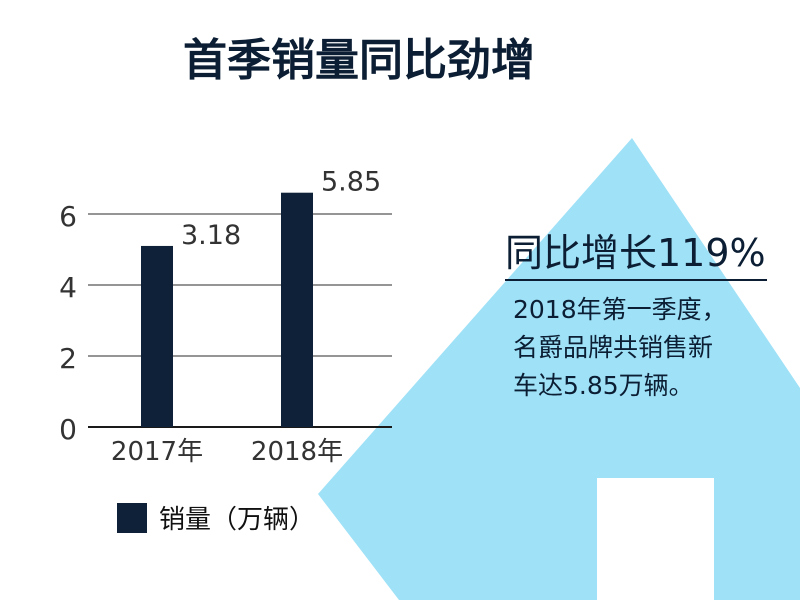 This screenshot has height=600, width=800. Describe the element at coordinates (68, 287) in the screenshot. I see `y-tick-label: 4` at that location.